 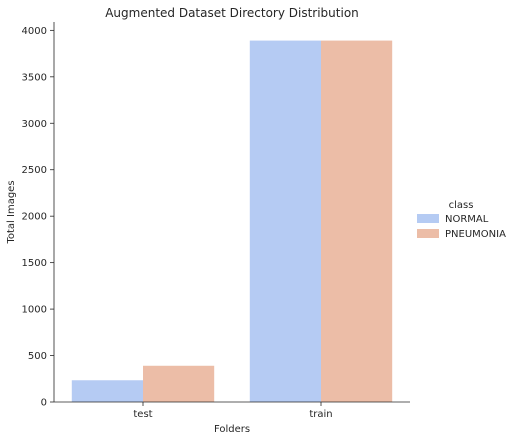 I want to click on legend-title: class, so click(x=461, y=205).